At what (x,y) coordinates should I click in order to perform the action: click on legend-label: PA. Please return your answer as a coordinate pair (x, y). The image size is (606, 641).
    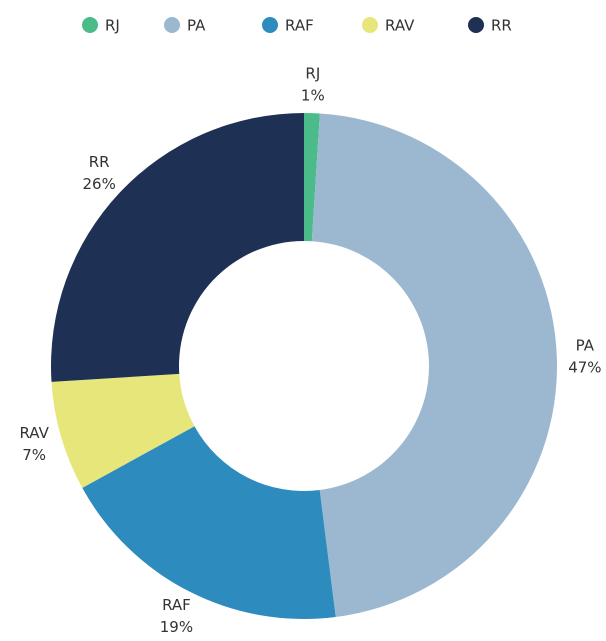
    Looking at the image, I should click on (196, 26).